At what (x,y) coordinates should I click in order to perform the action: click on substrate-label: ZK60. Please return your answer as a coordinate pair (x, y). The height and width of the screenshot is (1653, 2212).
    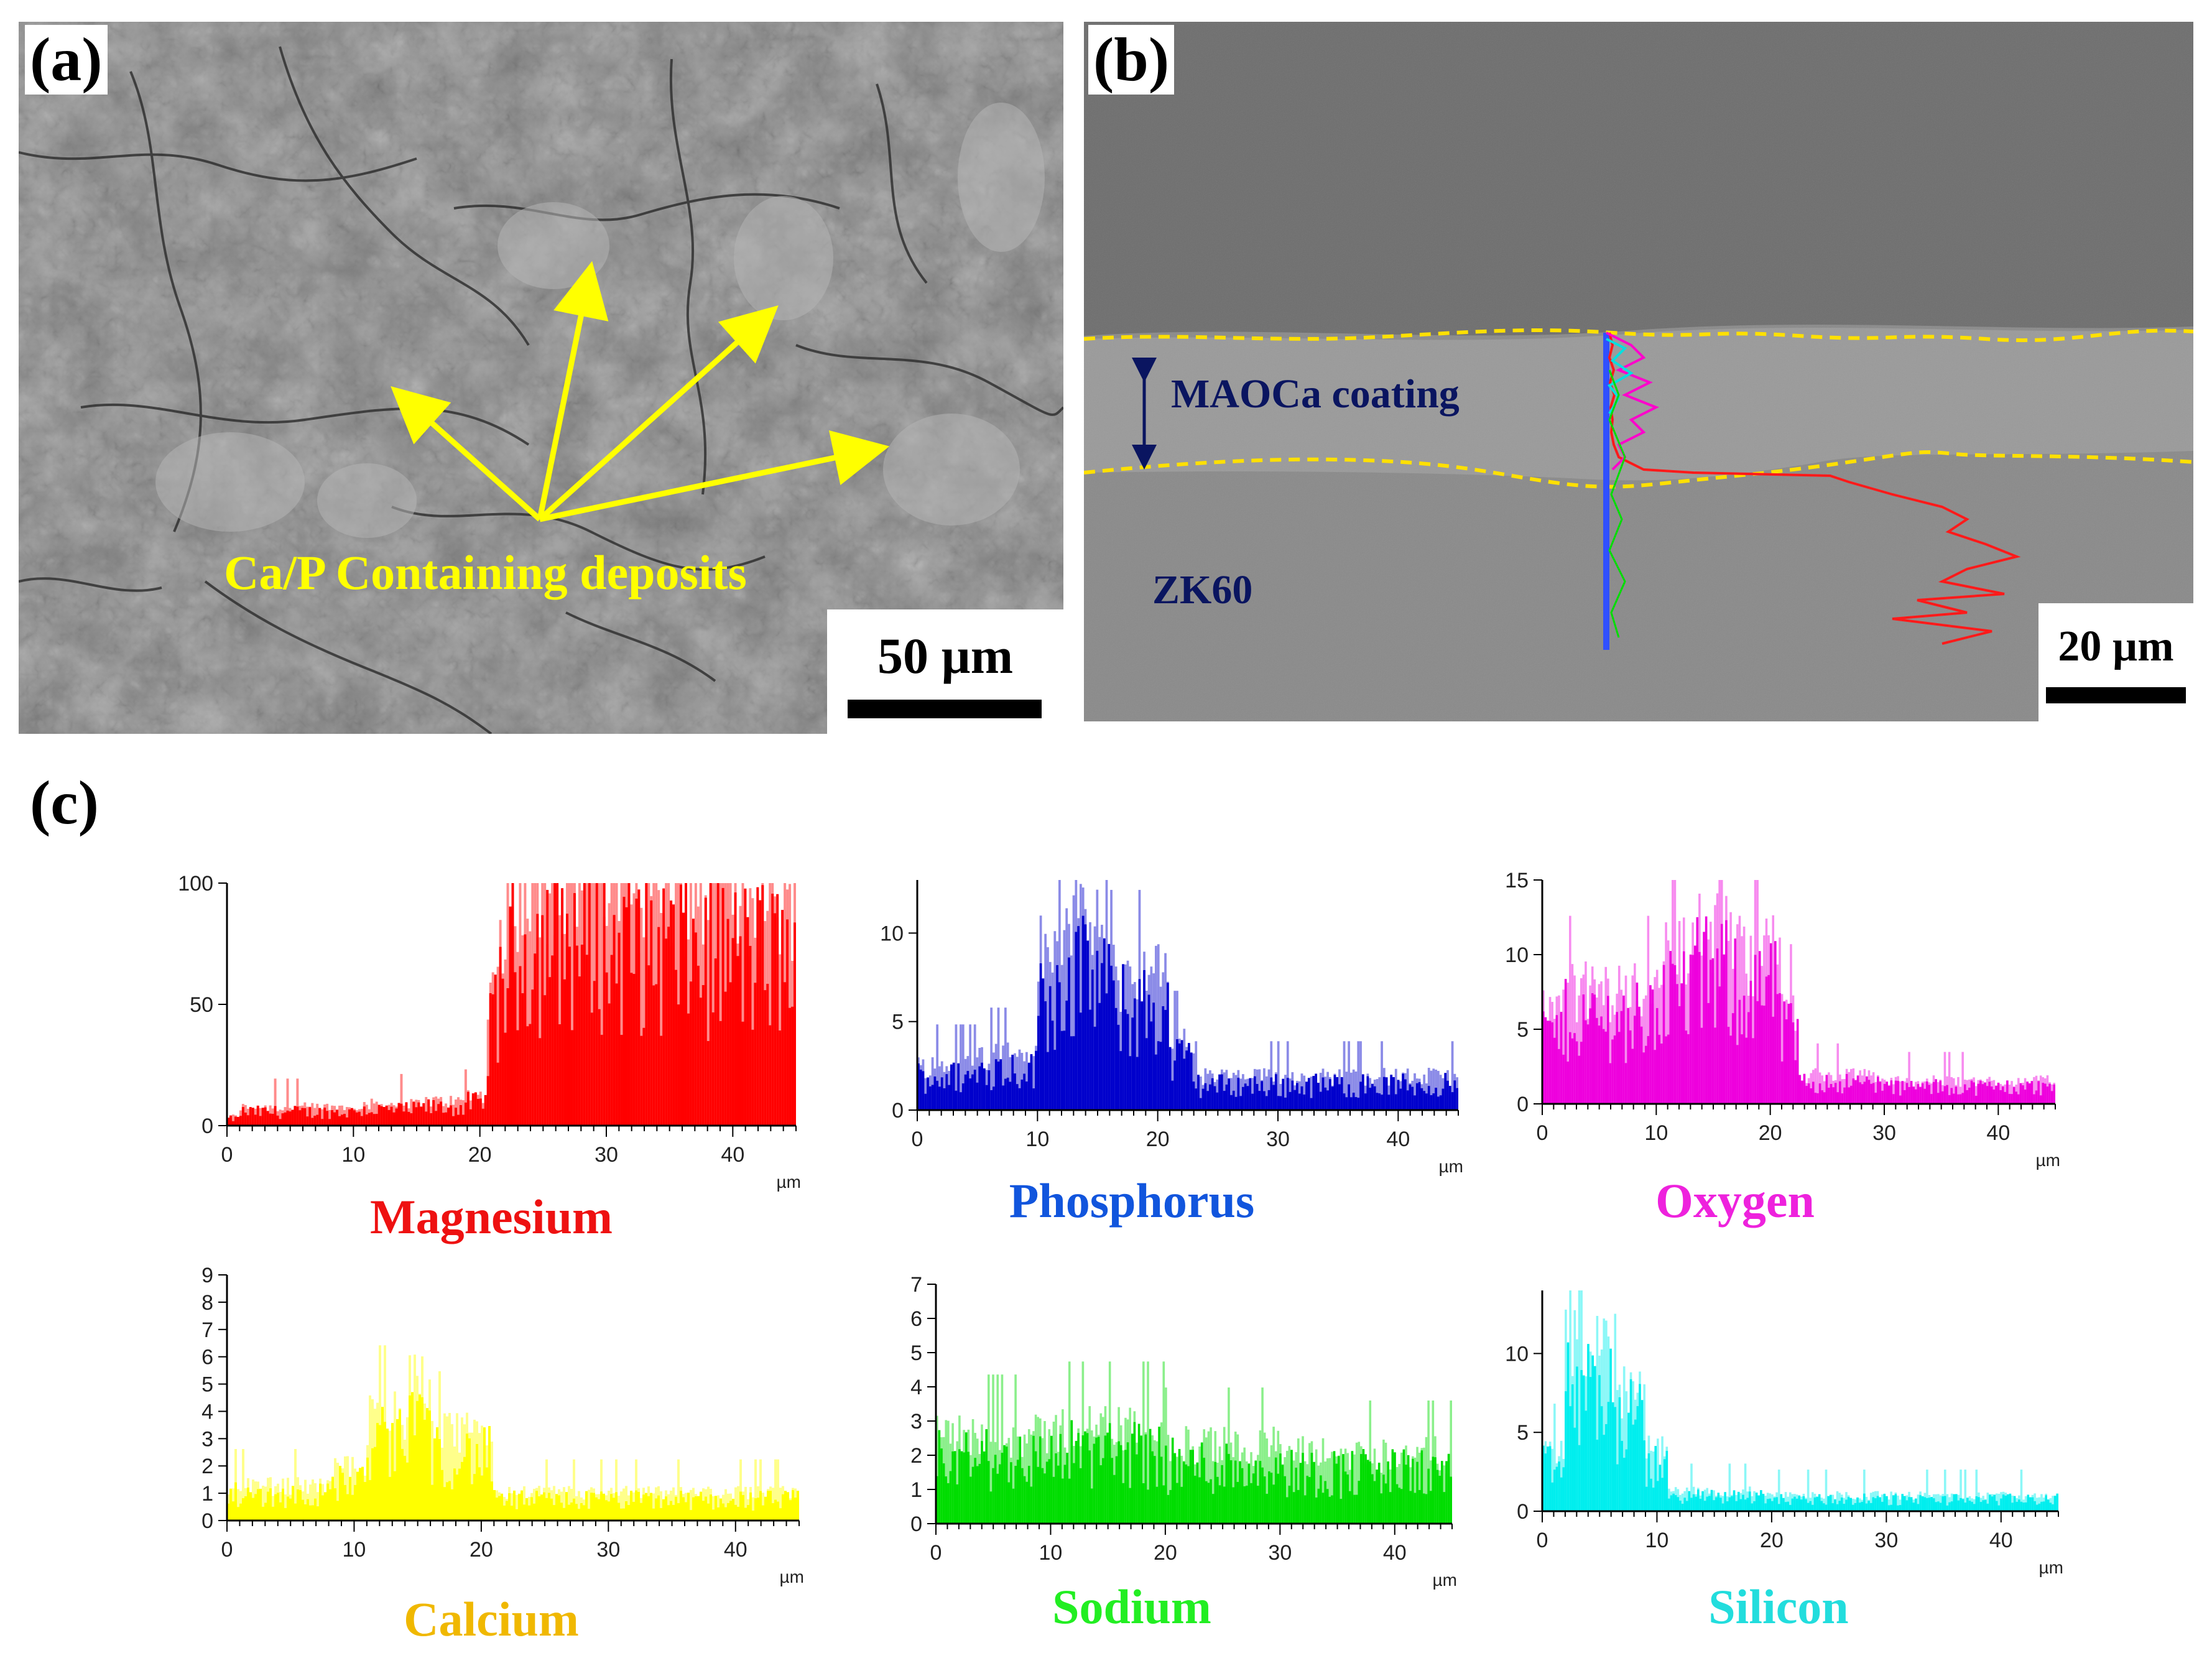
    Looking at the image, I should click on (1202, 590).